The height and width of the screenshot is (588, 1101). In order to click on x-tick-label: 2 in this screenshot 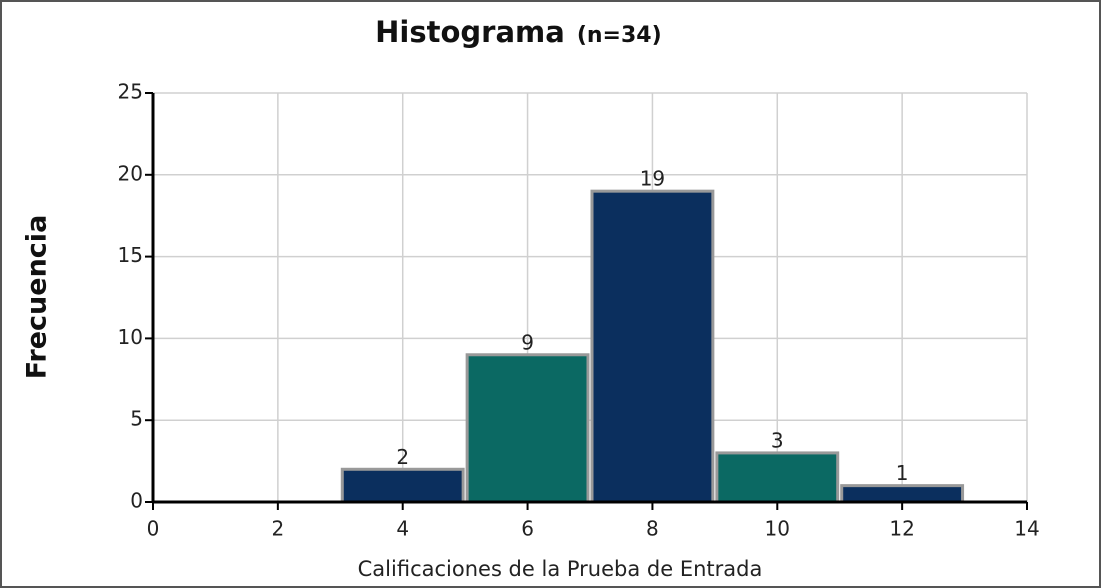, I will do `click(277, 529)`.